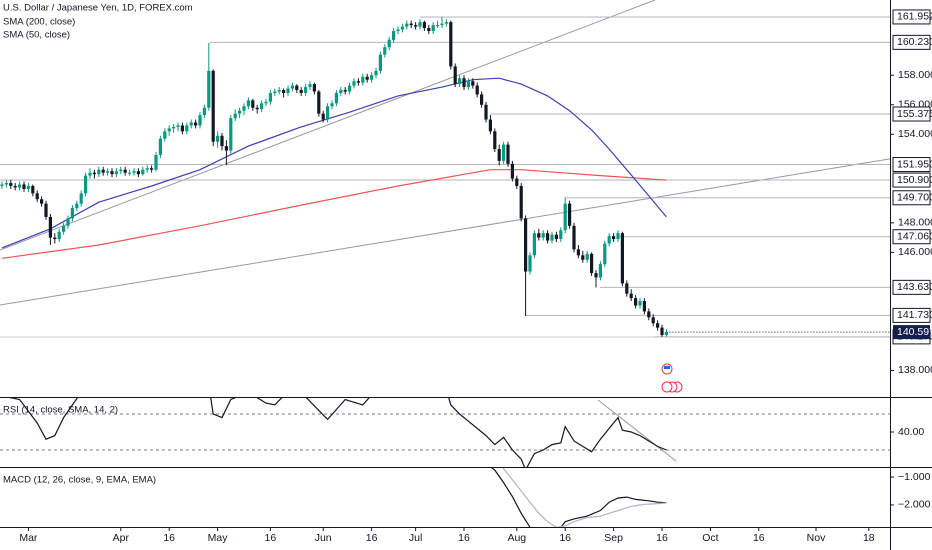 The image size is (932, 550). What do you see at coordinates (914, 287) in the screenshot?
I see `level-label: 143.630` at bounding box center [914, 287].